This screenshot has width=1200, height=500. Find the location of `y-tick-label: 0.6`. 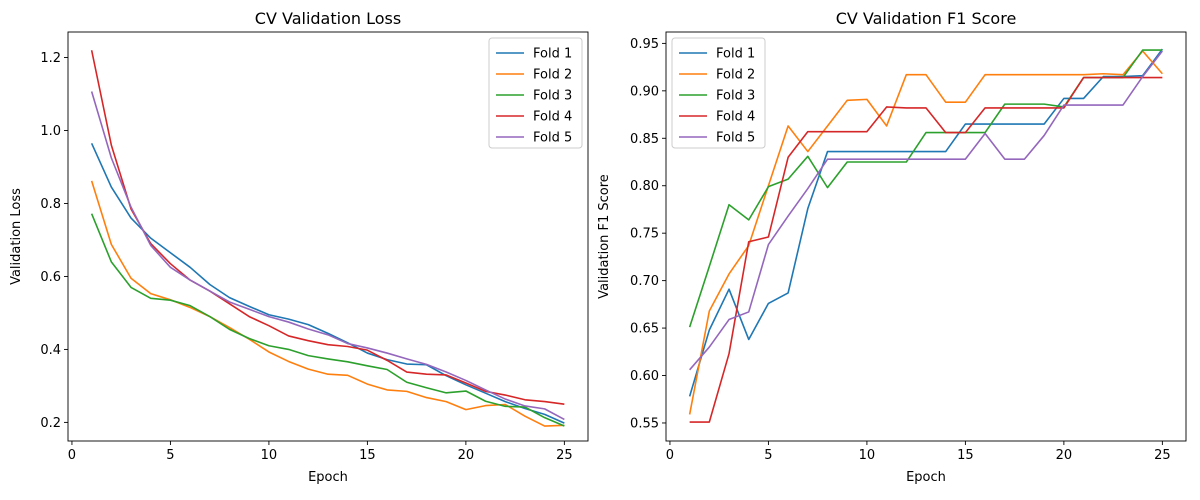

y-tick-label: 0.6 is located at coordinates (50, 277).